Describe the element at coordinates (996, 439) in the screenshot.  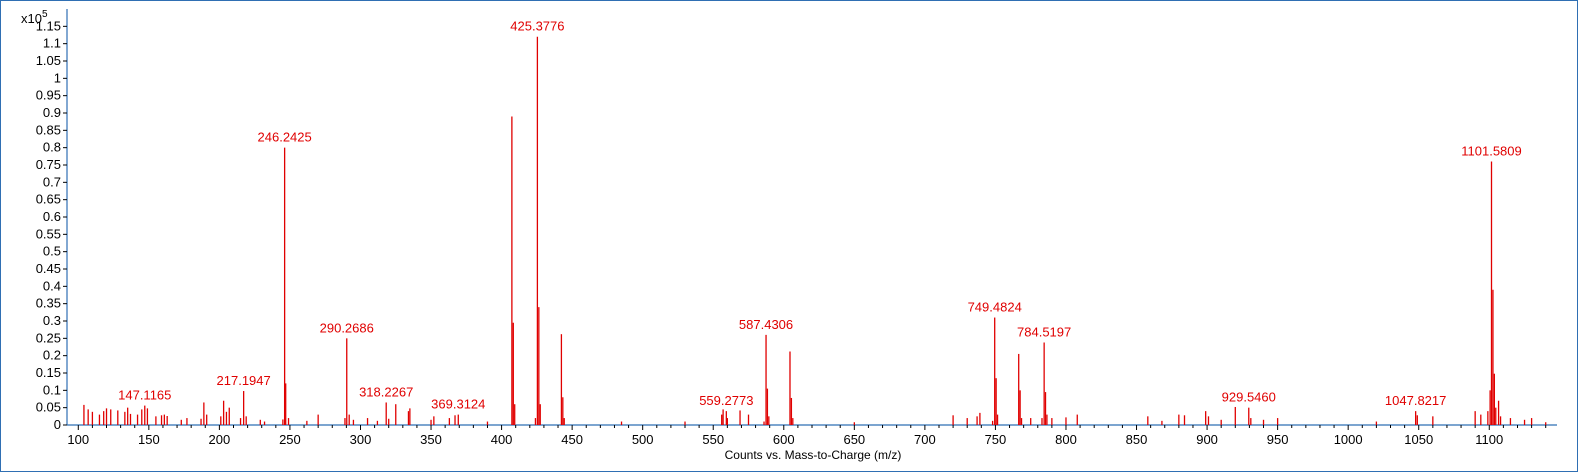
I see `x-tick-label: 750` at that location.